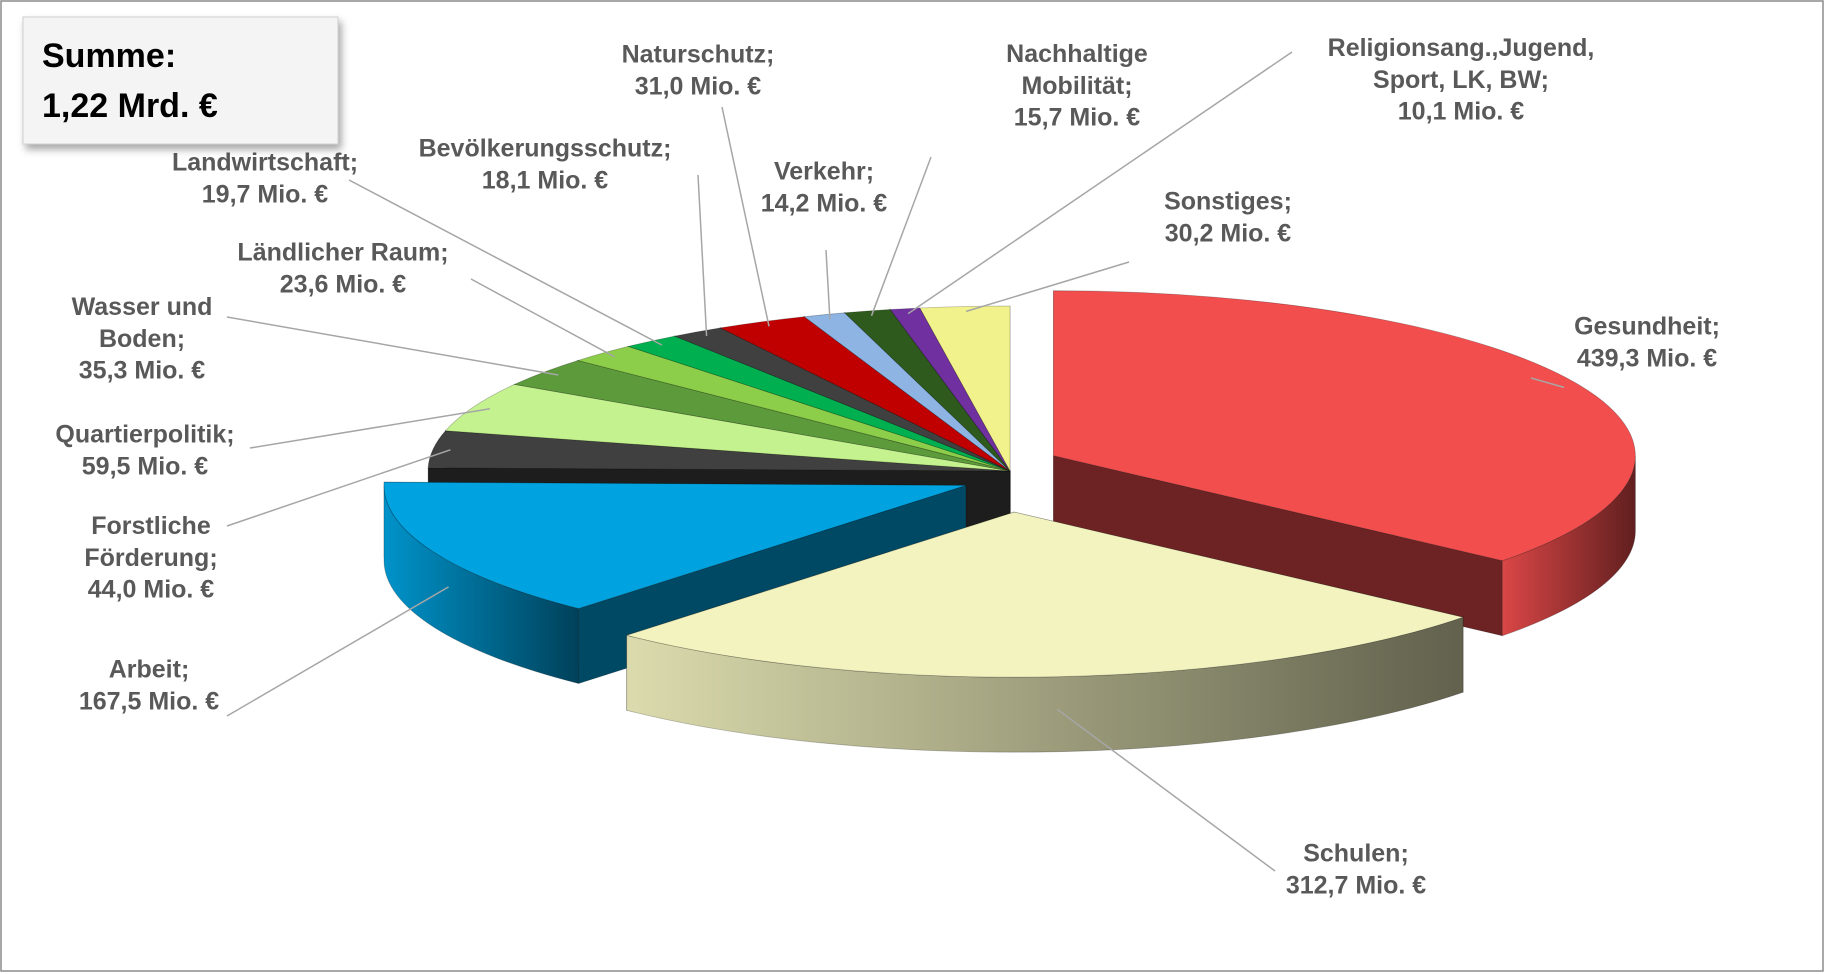 The height and width of the screenshot is (974, 1825). I want to click on slice-value-label: 23,6 Mio. €, so click(343, 285).